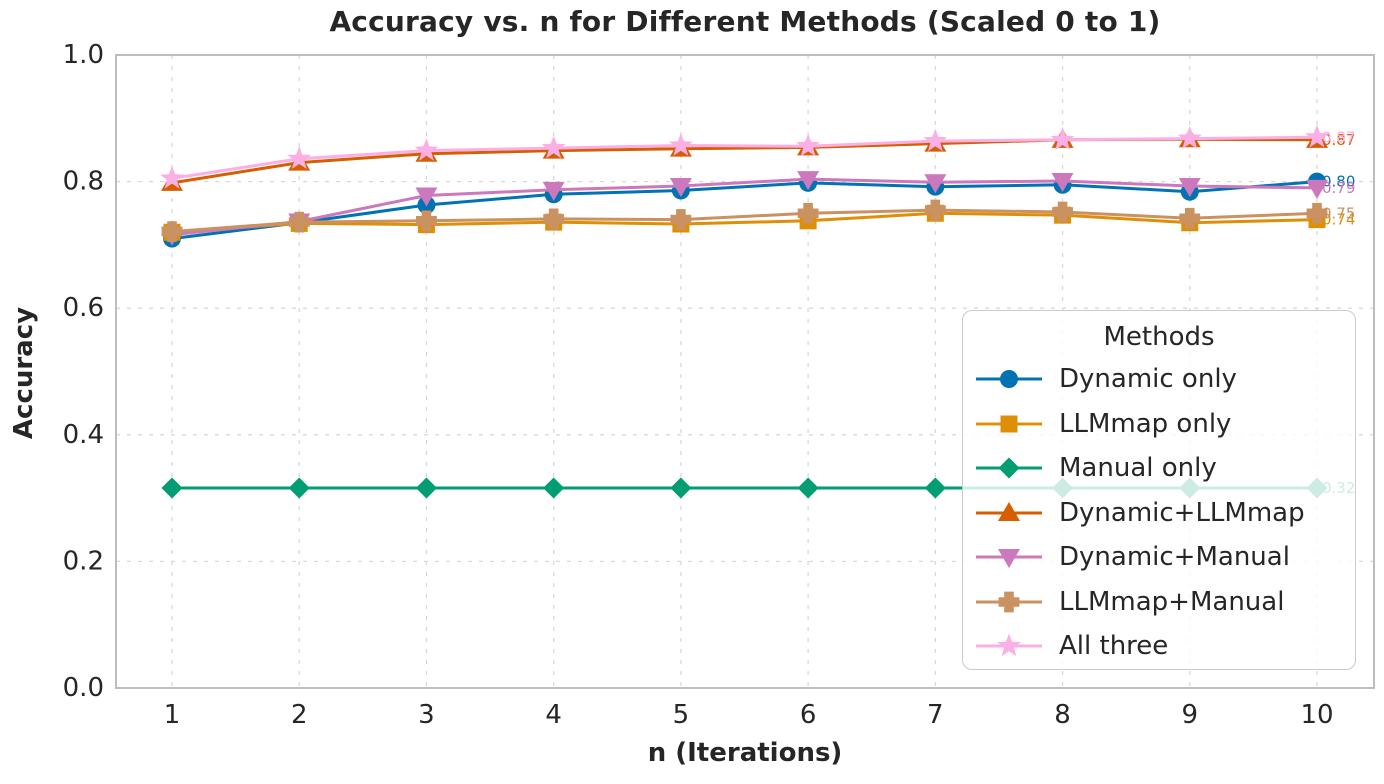  Describe the element at coordinates (1062, 715) in the screenshot. I see `x-tick-label: 8` at that location.